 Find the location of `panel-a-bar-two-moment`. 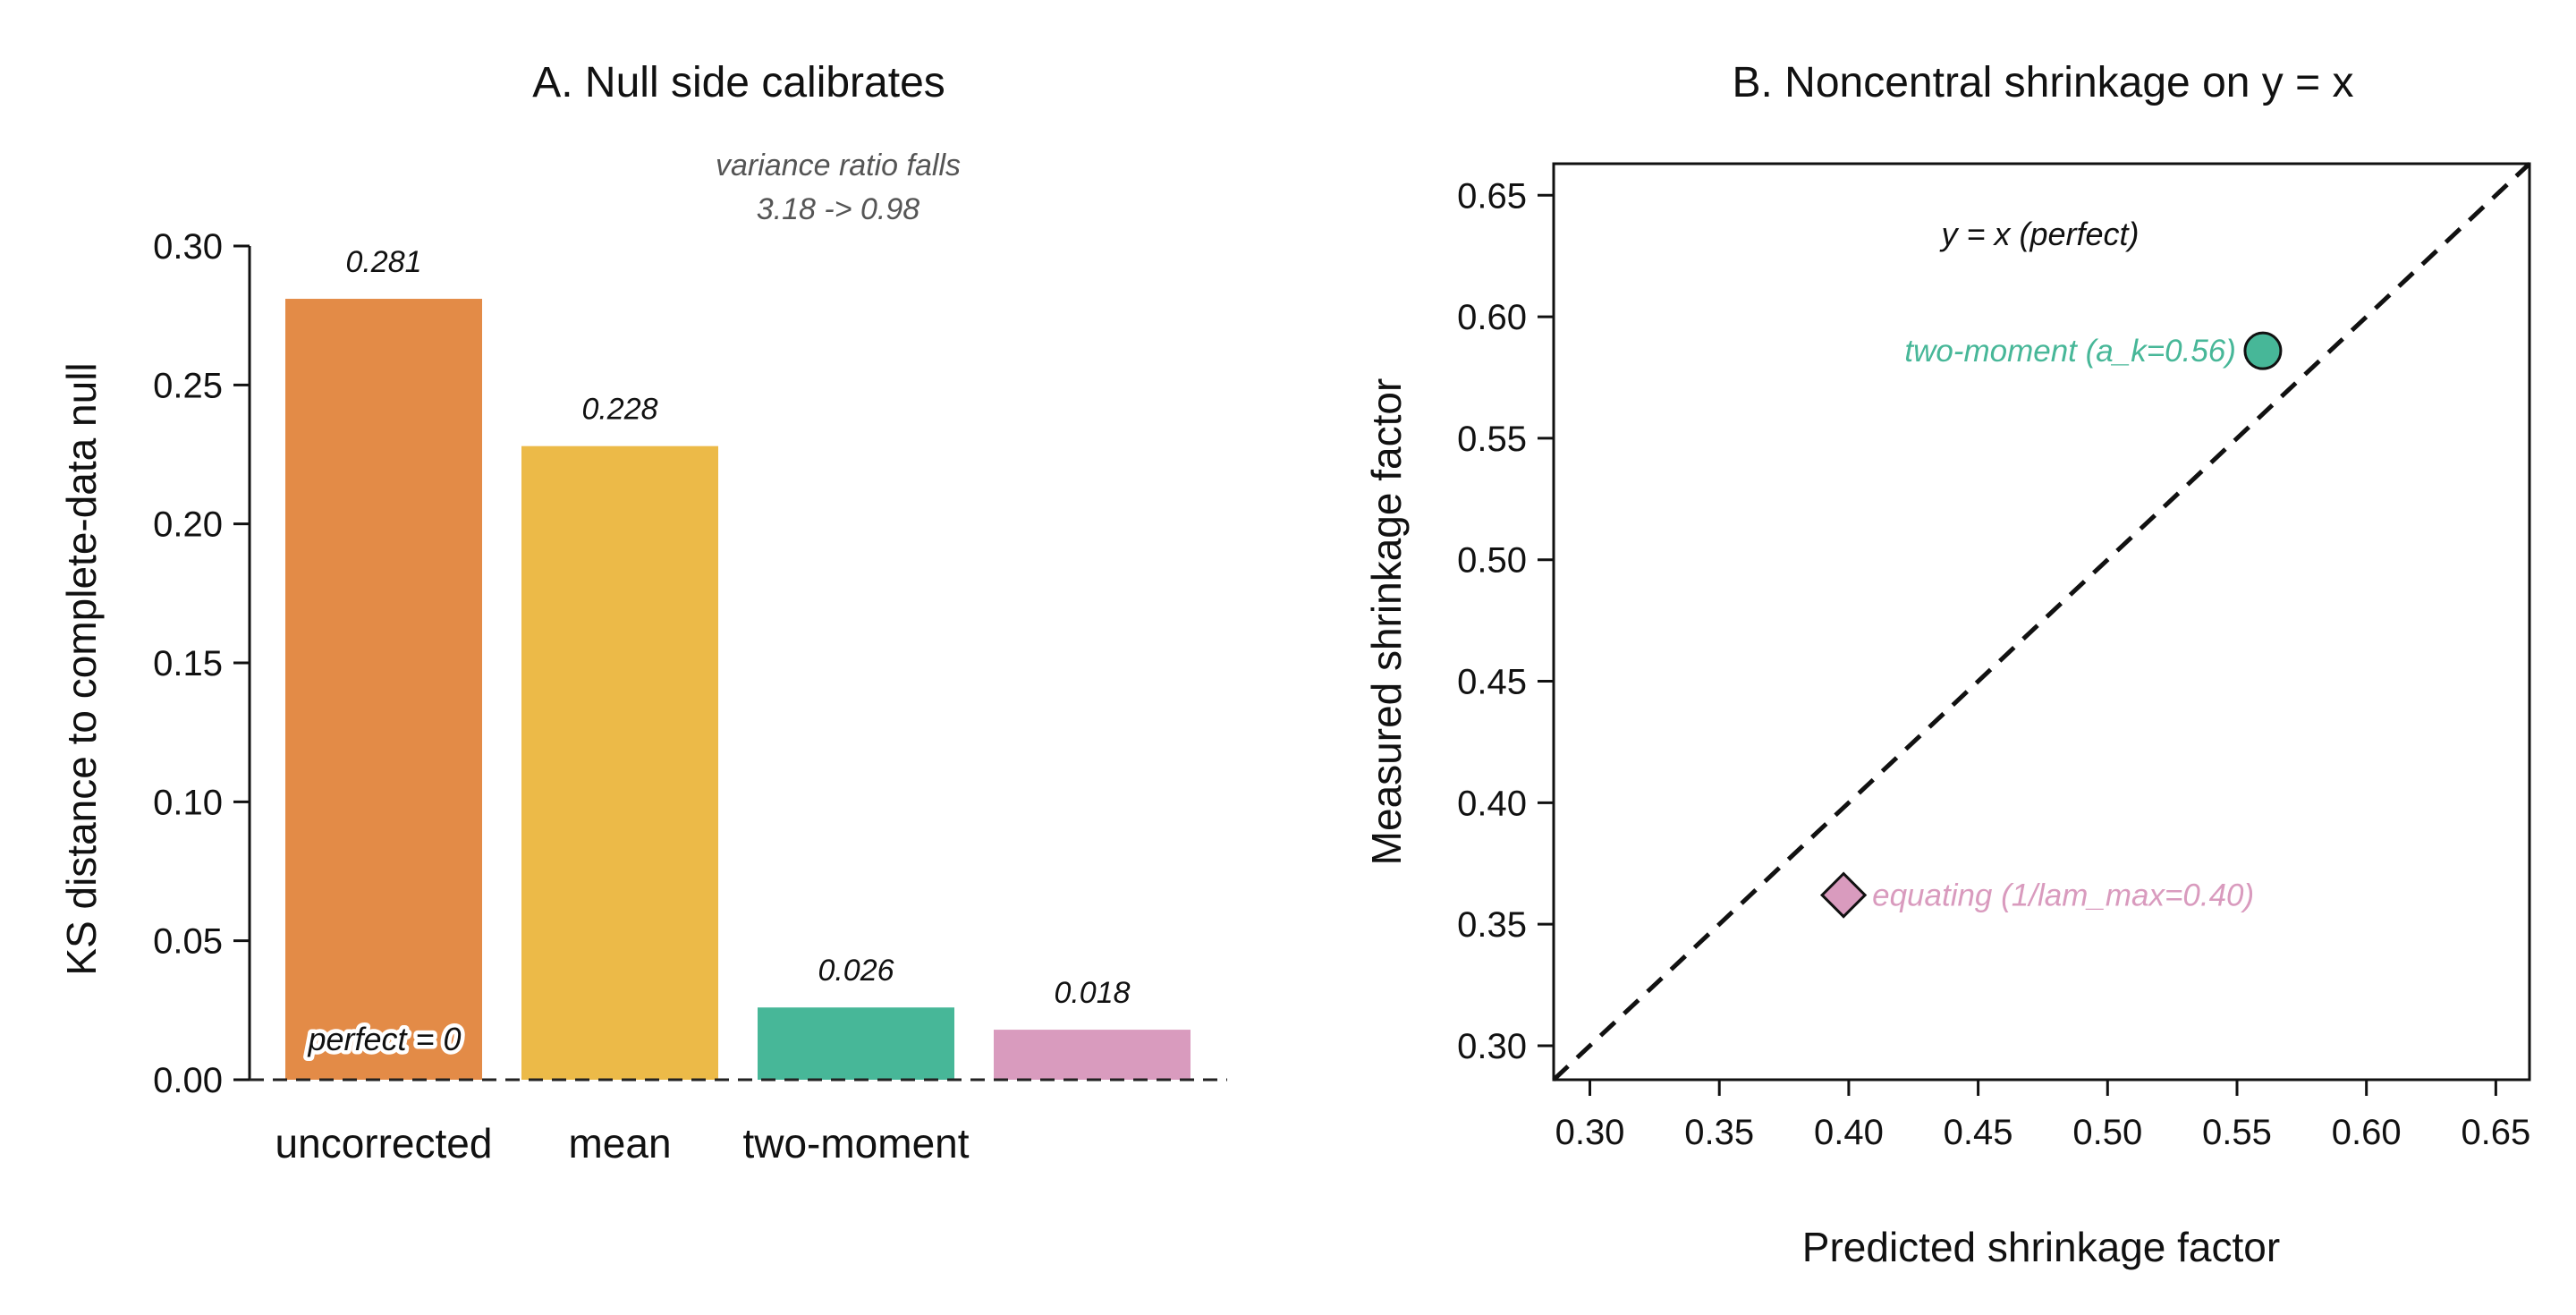

panel-a-bar-two-moment is located at coordinates (856, 1043).